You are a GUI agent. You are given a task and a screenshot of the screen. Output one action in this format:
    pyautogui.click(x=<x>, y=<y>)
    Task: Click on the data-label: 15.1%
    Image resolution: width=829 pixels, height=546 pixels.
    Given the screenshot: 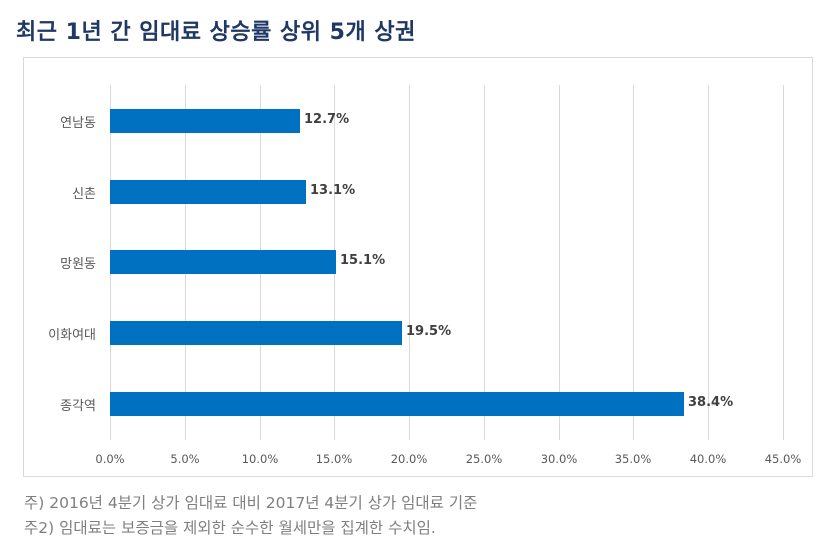 What is the action you would take?
    pyautogui.click(x=363, y=260)
    